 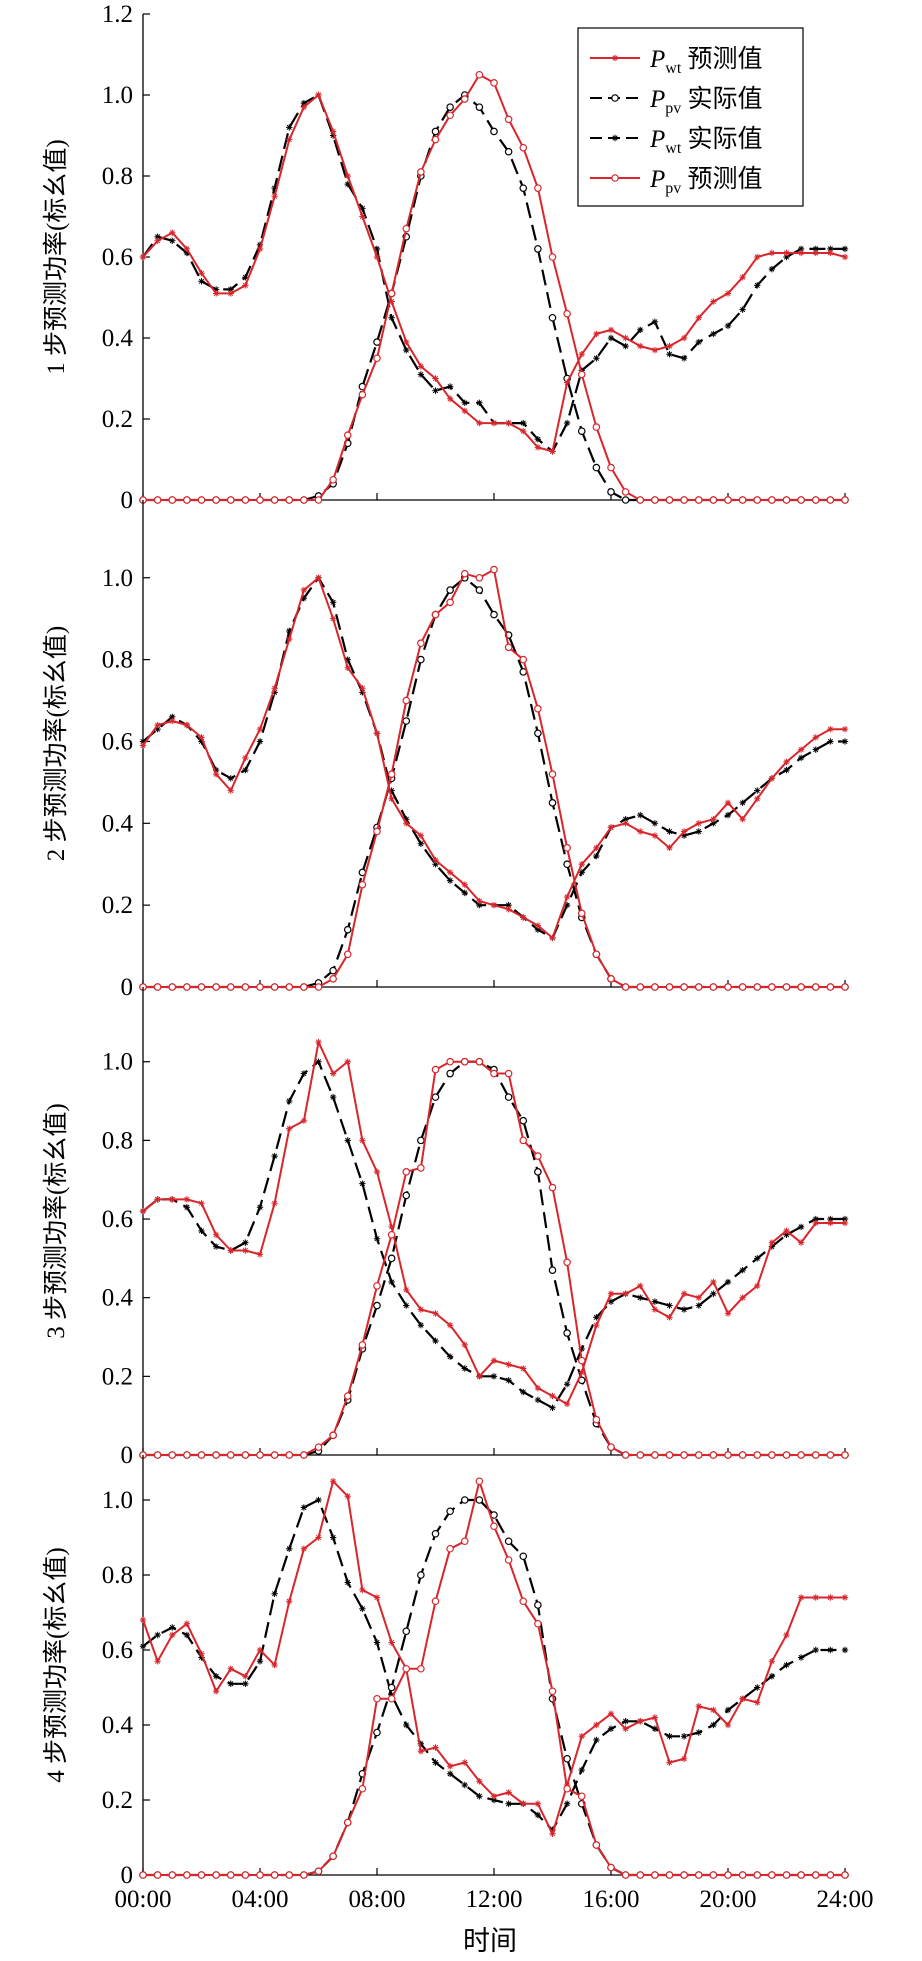 I want to click on y-tick-label: 1.0, so click(x=117, y=1500).